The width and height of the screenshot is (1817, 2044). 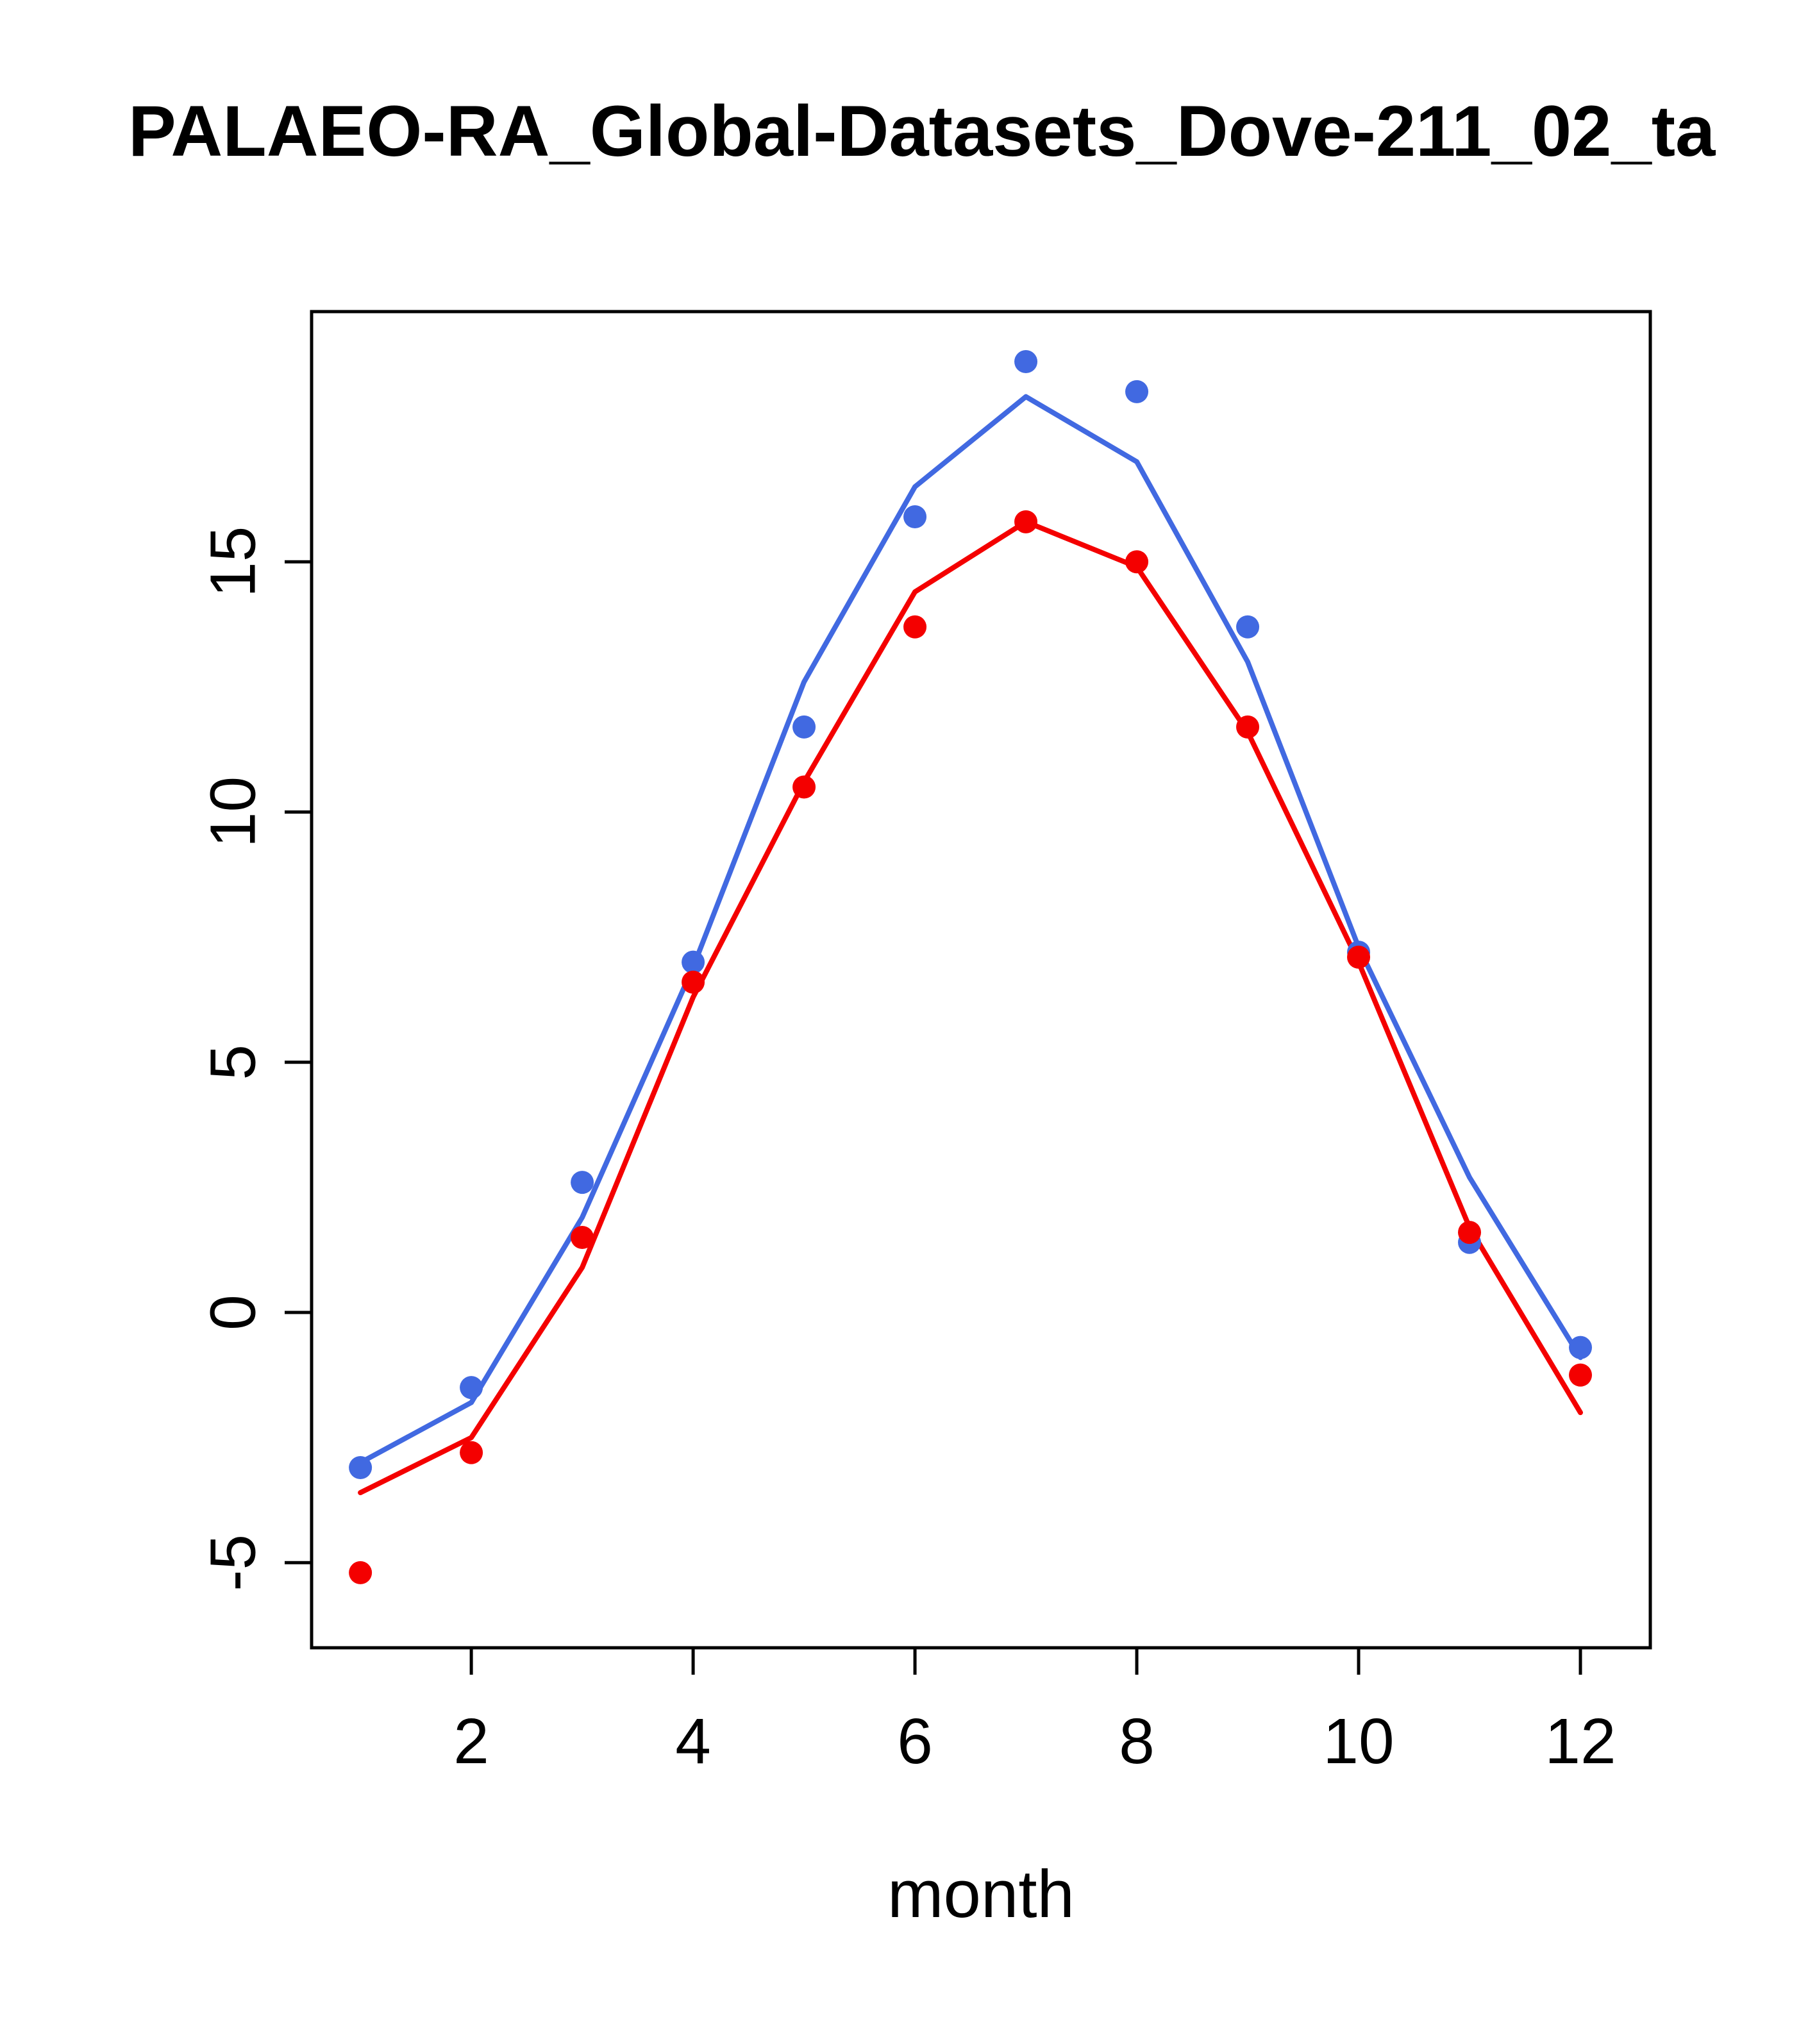 What do you see at coordinates (922, 131) in the screenshot?
I see `chart-title: PALAEO-RA_Global-Datasets_Dove-211_02_ta` at bounding box center [922, 131].